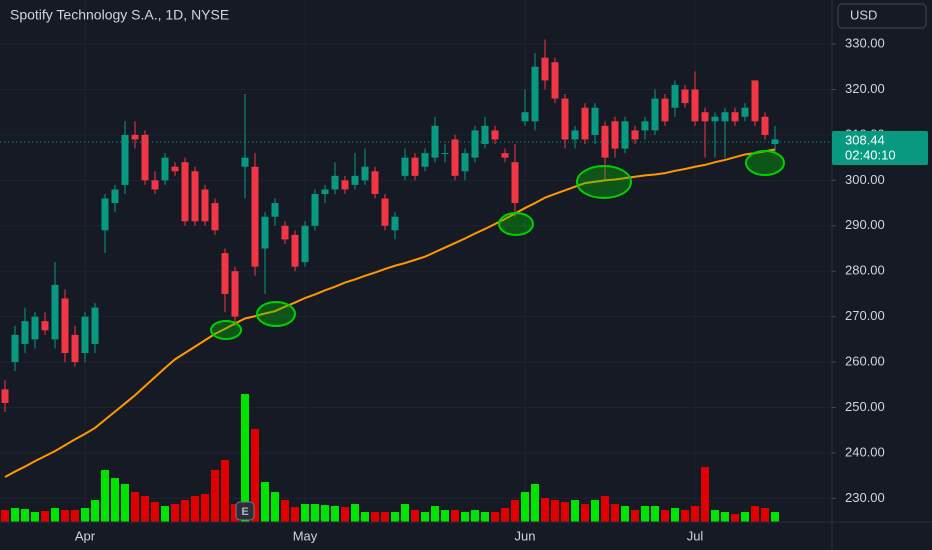 This screenshot has width=932, height=550. Describe the element at coordinates (880, 148) in the screenshot. I see `last-price-box` at that location.